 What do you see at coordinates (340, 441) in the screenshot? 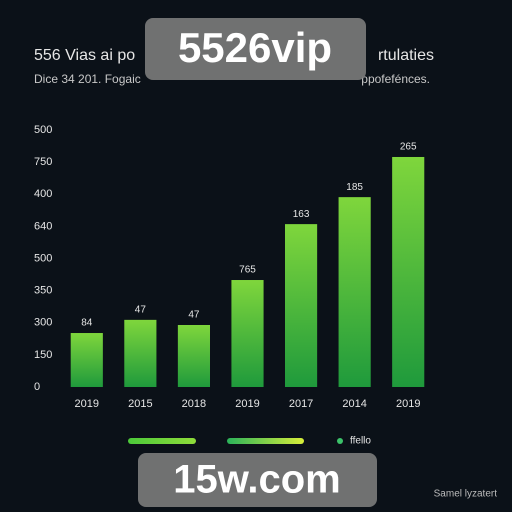
I see `legend-dot` at bounding box center [340, 441].